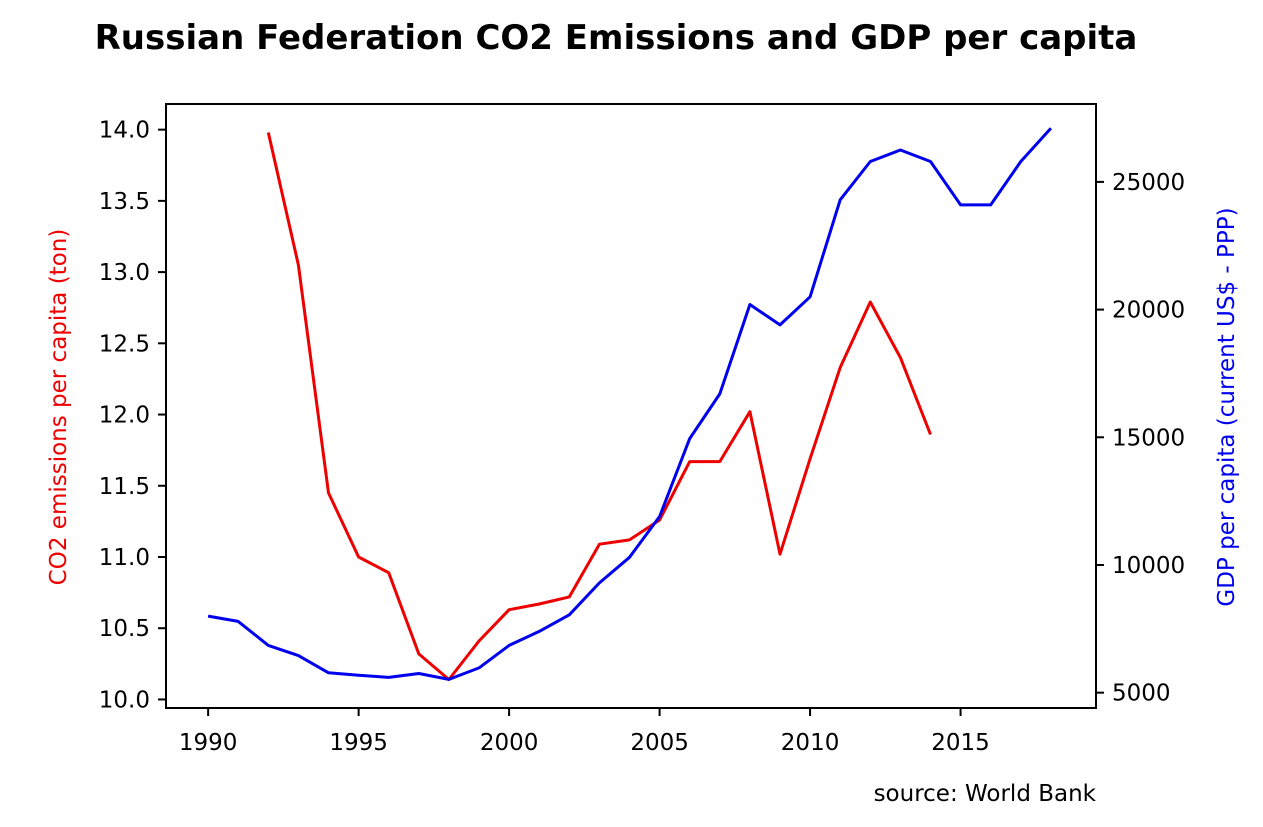 This screenshot has width=1263, height=827. Describe the element at coordinates (358, 743) in the screenshot. I see `x-tick-label: 1995` at that location.